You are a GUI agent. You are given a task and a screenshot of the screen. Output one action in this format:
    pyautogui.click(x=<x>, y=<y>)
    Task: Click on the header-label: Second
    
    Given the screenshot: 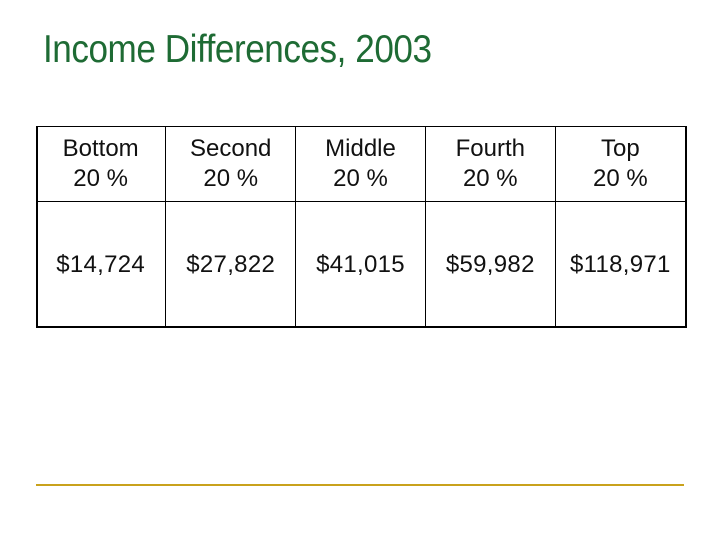 What is the action you would take?
    pyautogui.click(x=230, y=148)
    